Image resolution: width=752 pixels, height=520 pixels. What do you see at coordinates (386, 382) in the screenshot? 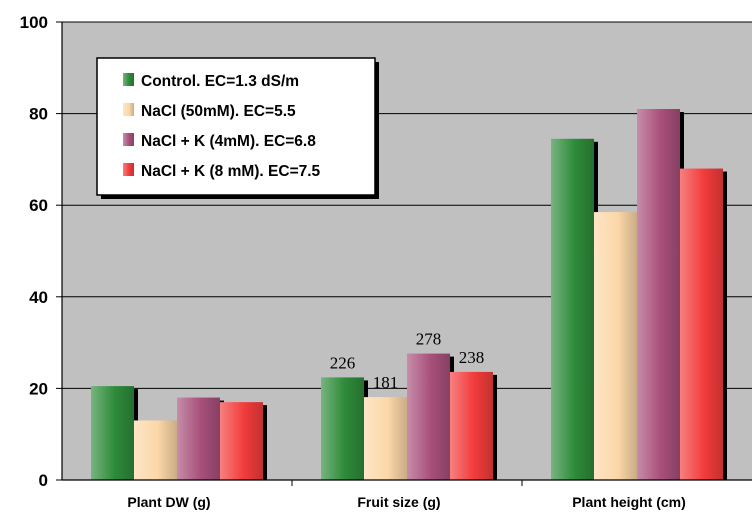
I see `data-label: 181` at bounding box center [386, 382].